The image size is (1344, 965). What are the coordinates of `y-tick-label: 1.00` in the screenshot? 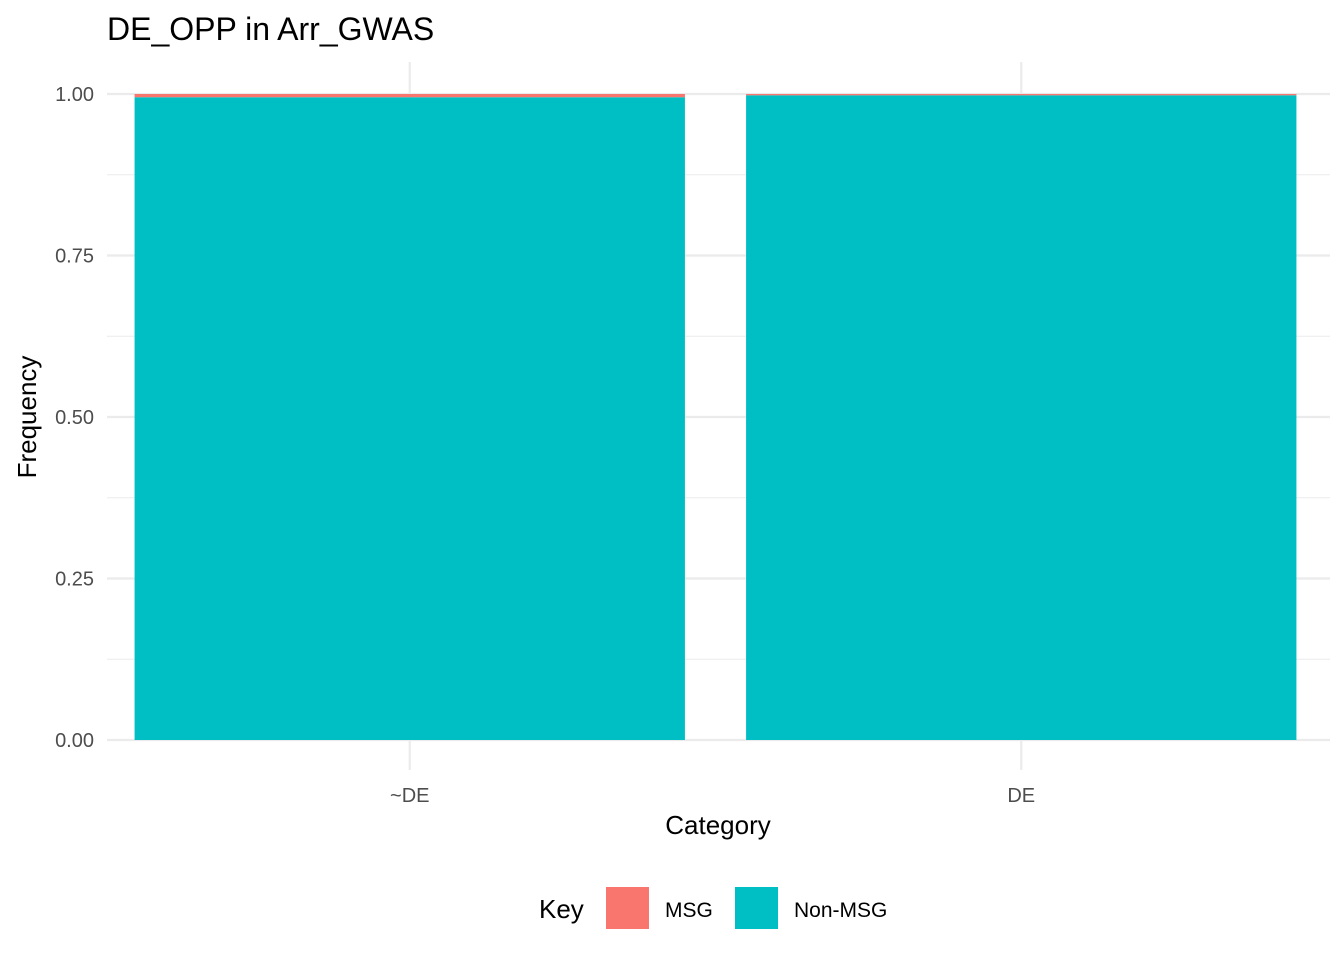 It's located at (74, 95).